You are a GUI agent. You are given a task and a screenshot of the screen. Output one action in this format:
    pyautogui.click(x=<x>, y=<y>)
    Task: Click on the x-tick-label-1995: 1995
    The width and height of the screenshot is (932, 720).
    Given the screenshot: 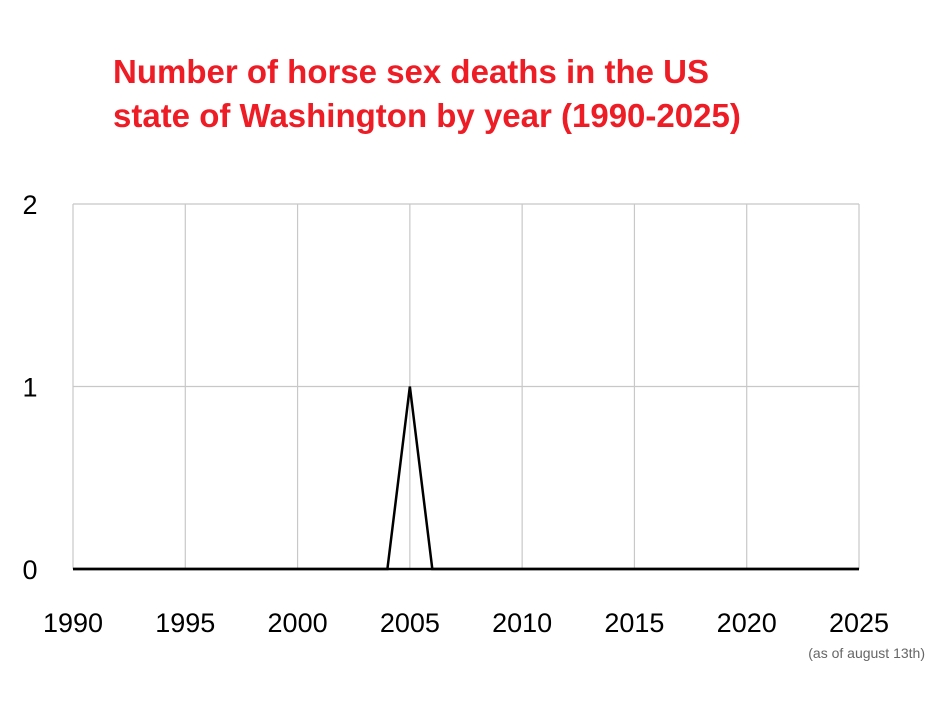 What is the action you would take?
    pyautogui.click(x=185, y=623)
    